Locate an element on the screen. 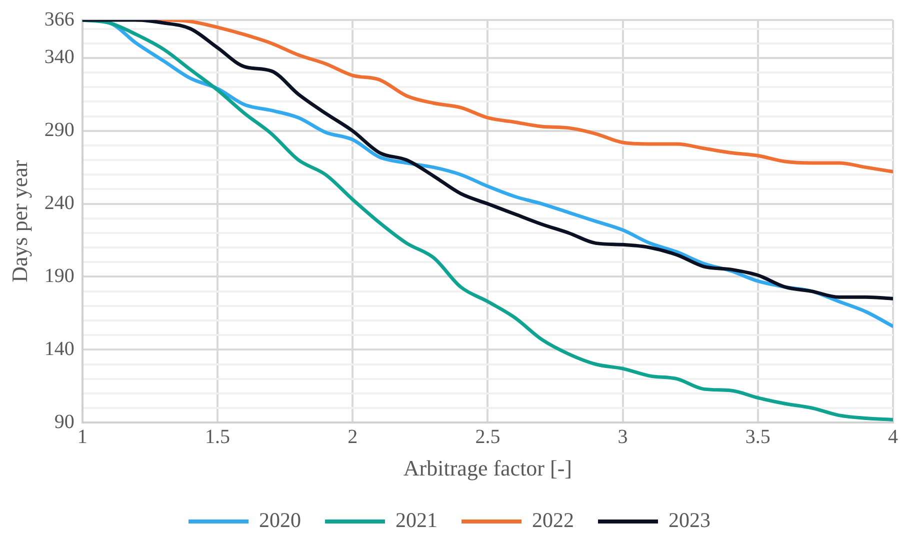  y-tick-label: 140 is located at coordinates (59, 349).